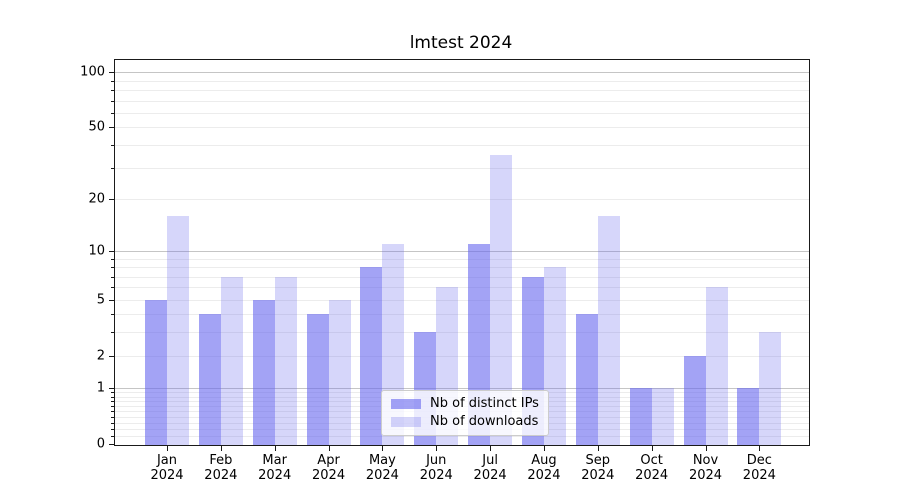 The height and width of the screenshot is (500, 900). I want to click on x-tick-label-jun-2024: Jun 2024, so click(436, 468).